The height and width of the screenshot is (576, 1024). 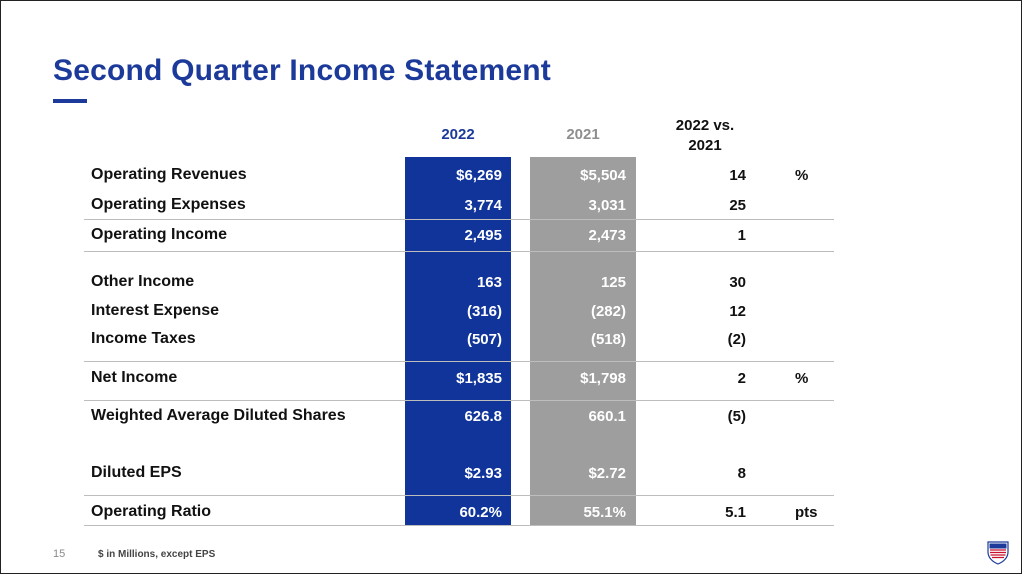 I want to click on value-2021-income-taxes: (518), so click(x=608, y=339).